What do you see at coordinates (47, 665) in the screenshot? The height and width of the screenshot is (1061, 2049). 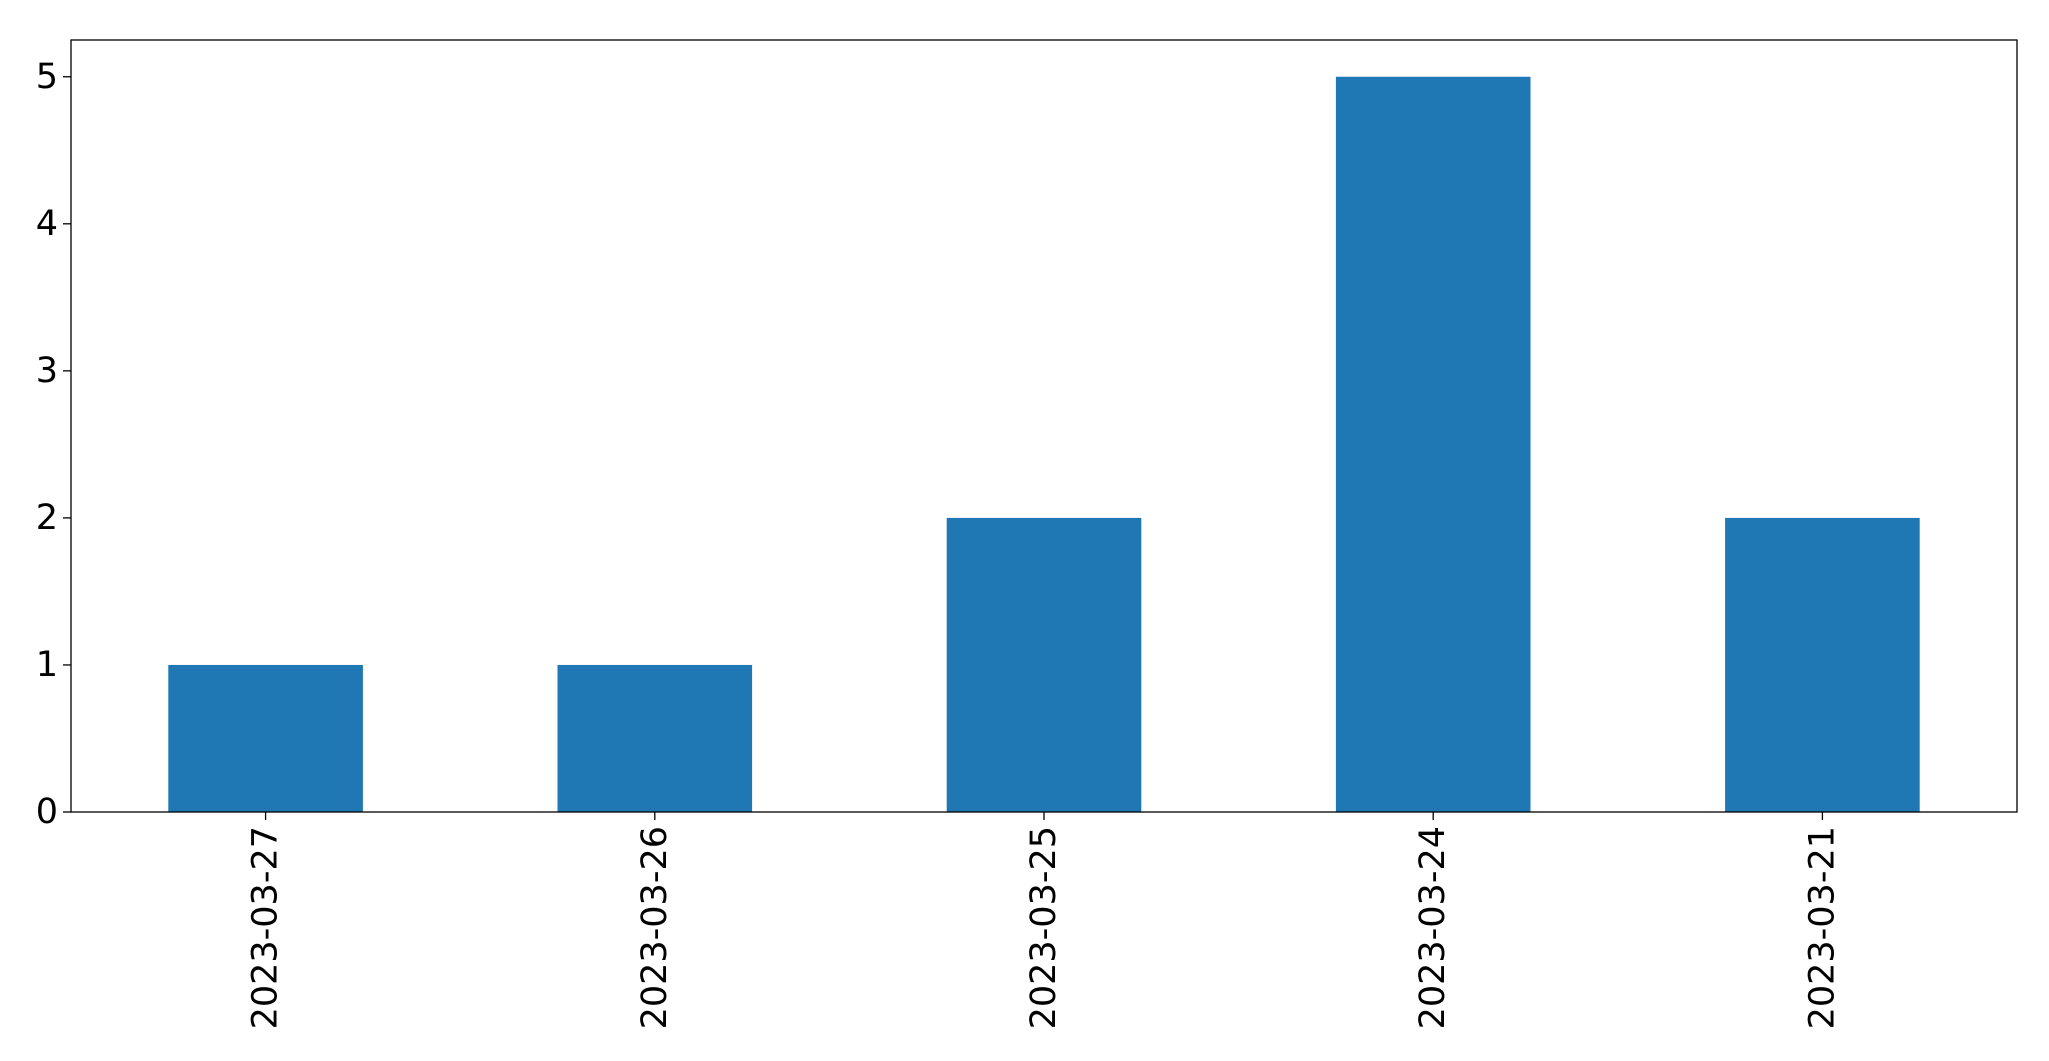 I see `y-tick-label: 1` at bounding box center [47, 665].